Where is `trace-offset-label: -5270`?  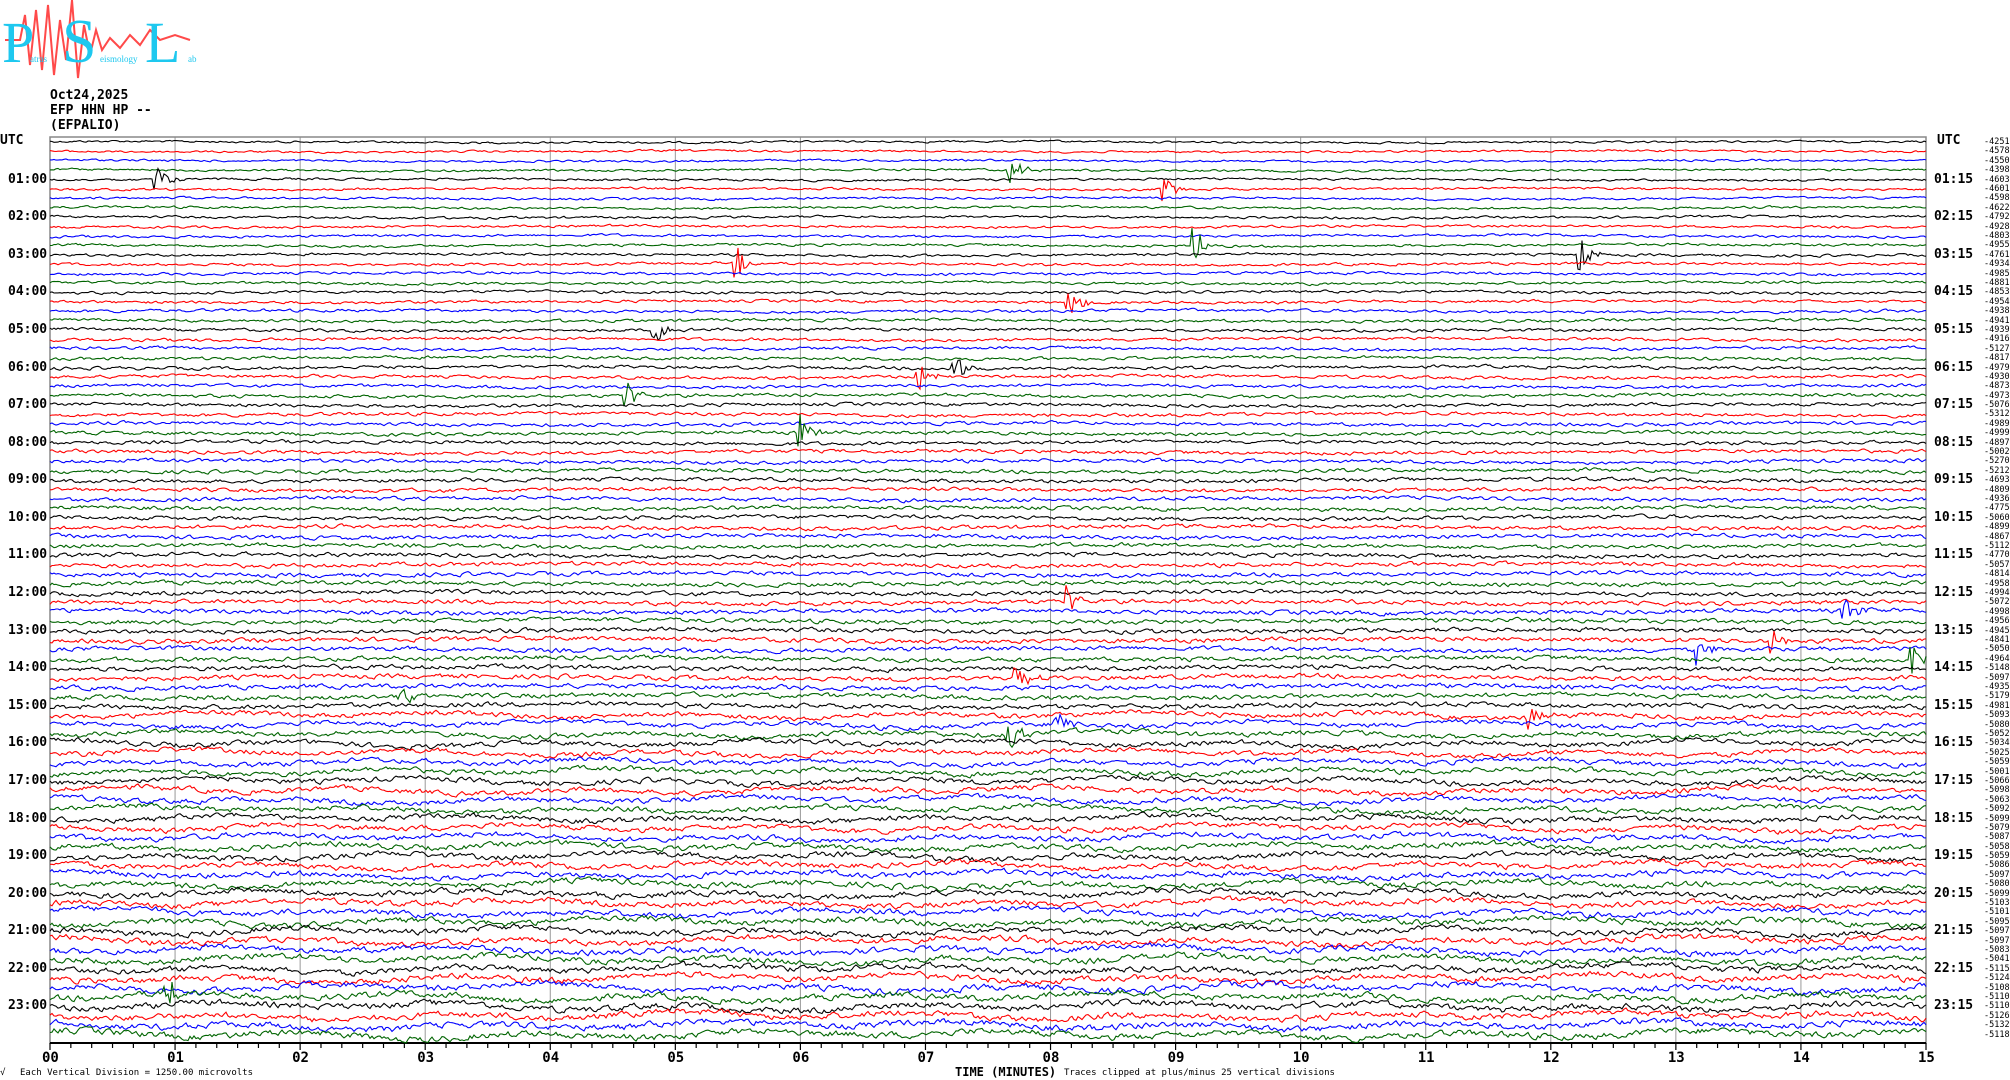 trace-offset-label: -5270 is located at coordinates (1997, 461).